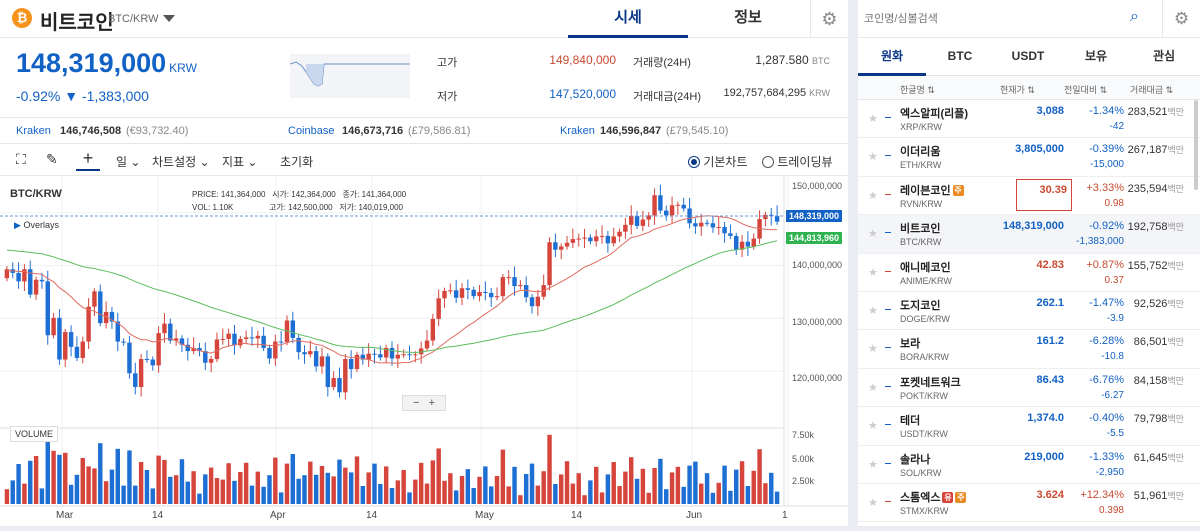  Describe the element at coordinates (917, 90) in the screenshot. I see `sort-name: 한글명 ⇅` at that location.